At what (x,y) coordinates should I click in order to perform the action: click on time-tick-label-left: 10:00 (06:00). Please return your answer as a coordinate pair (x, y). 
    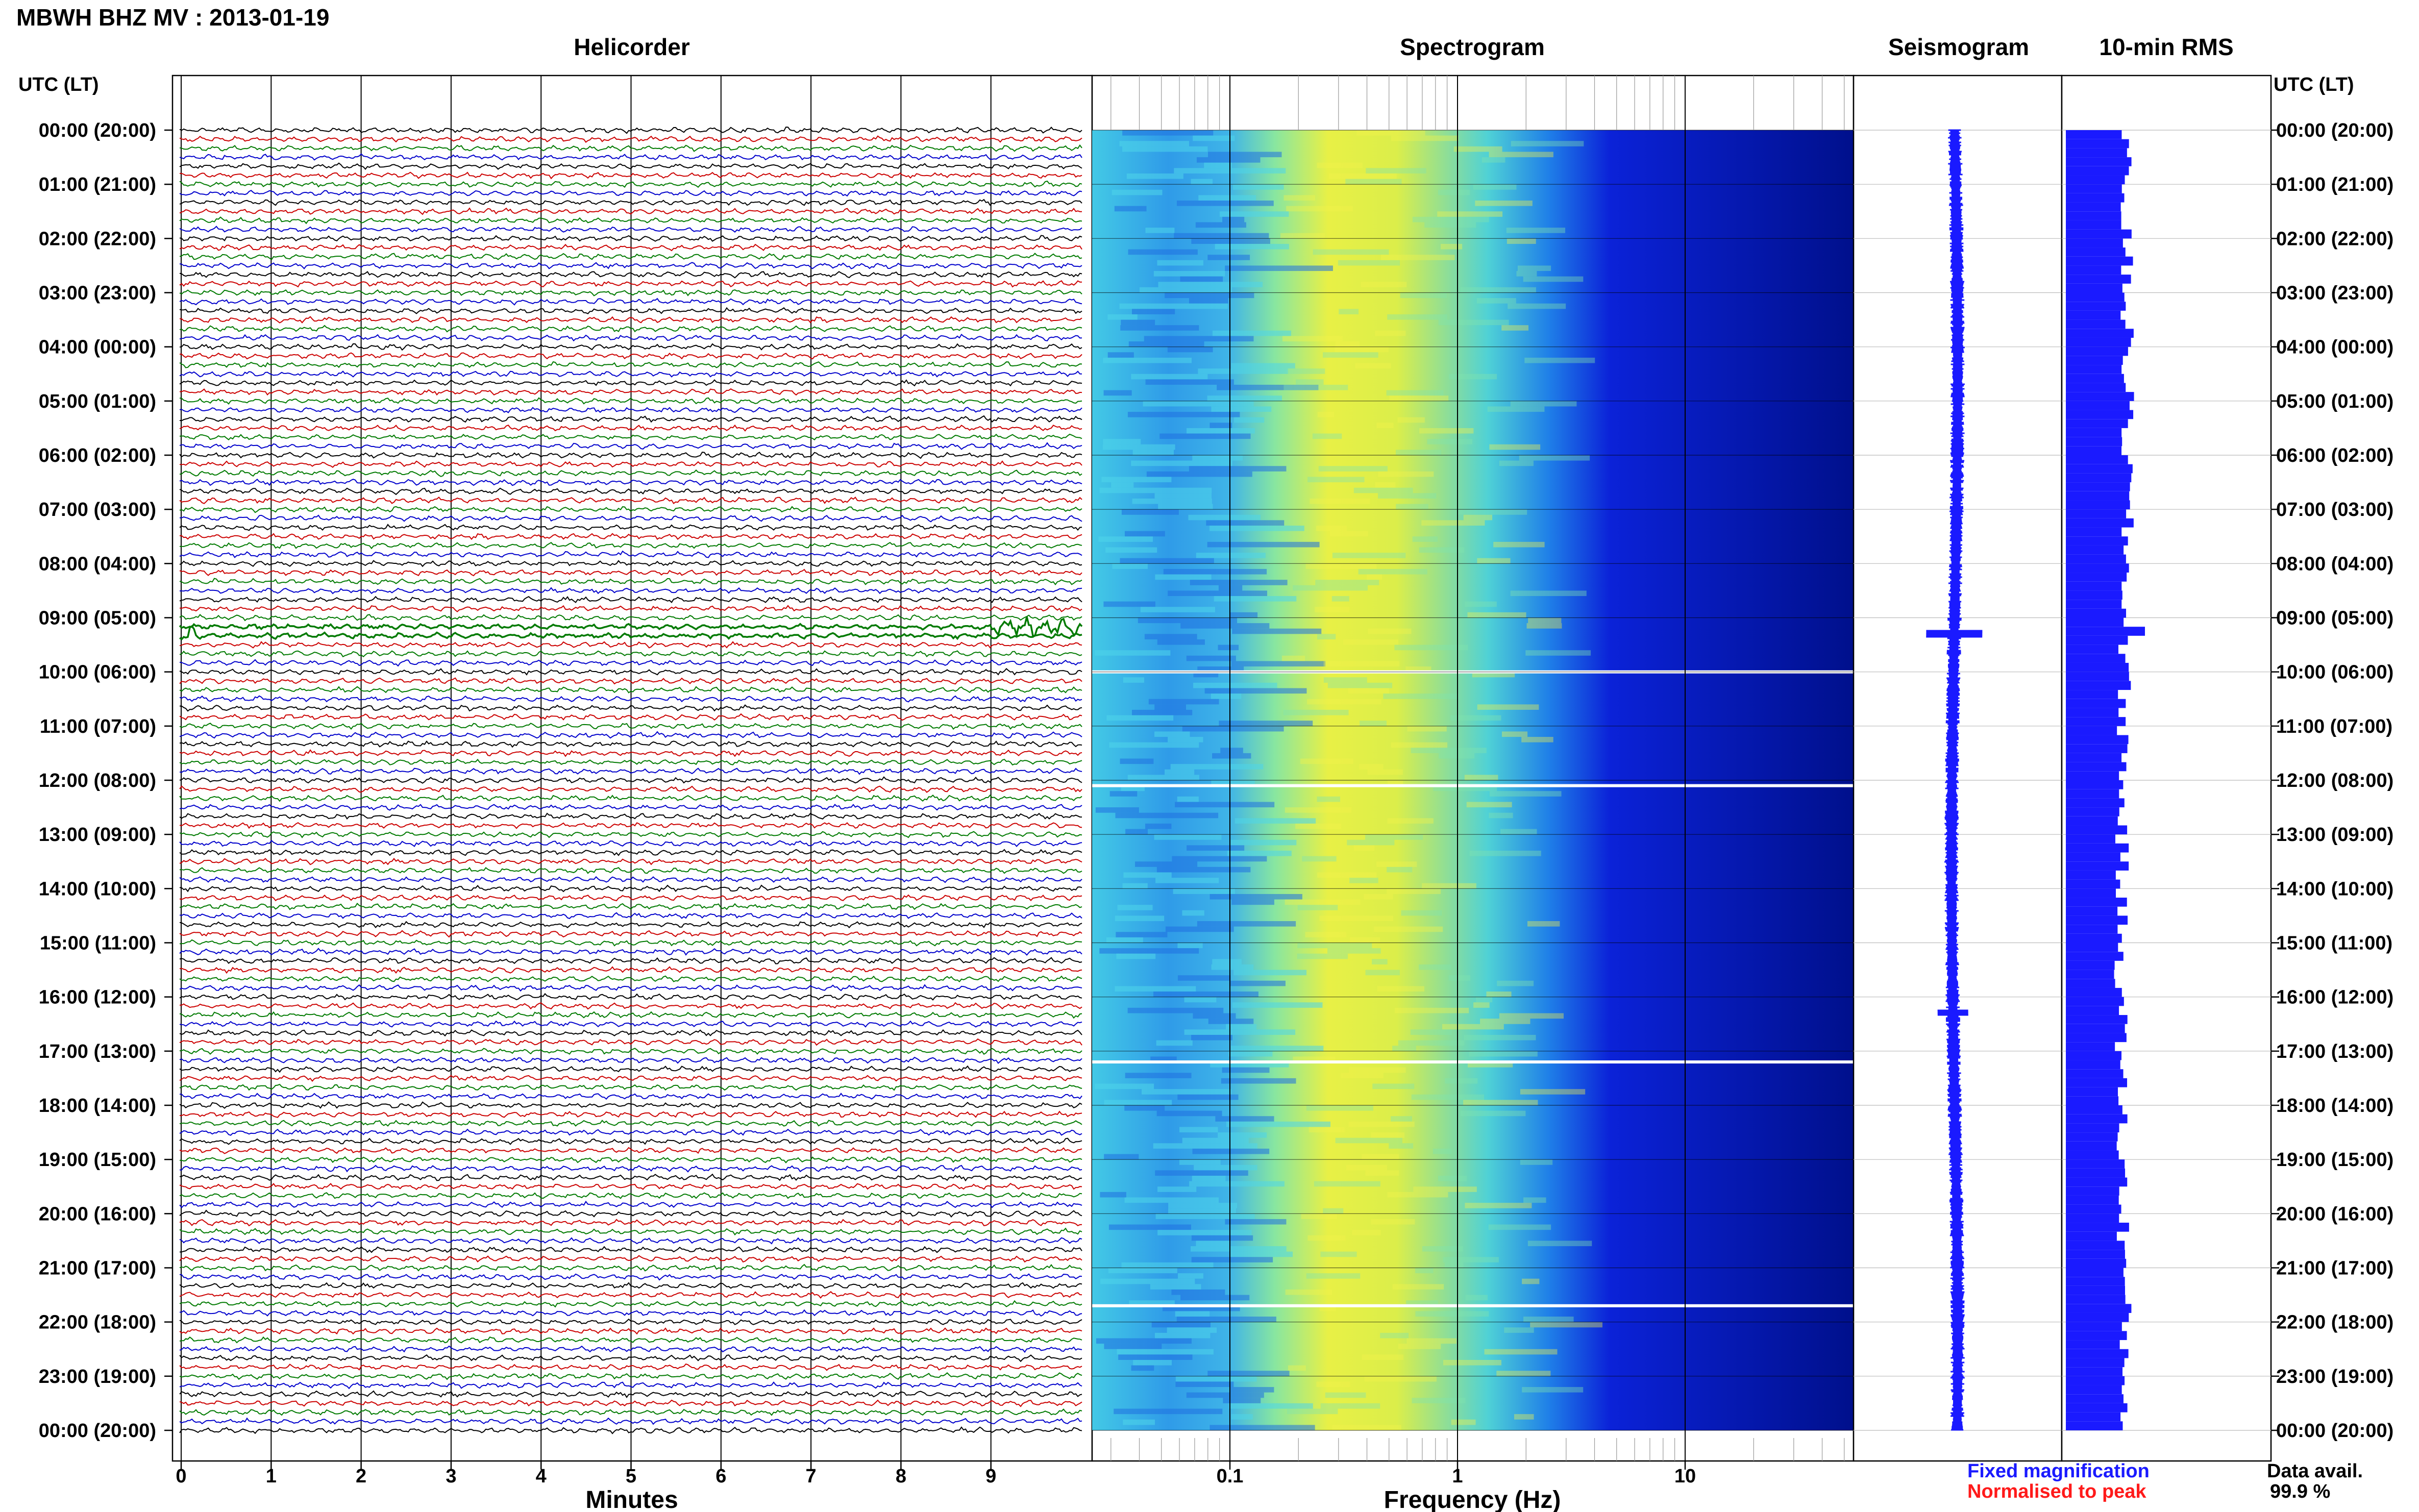
    Looking at the image, I should click on (97, 672).